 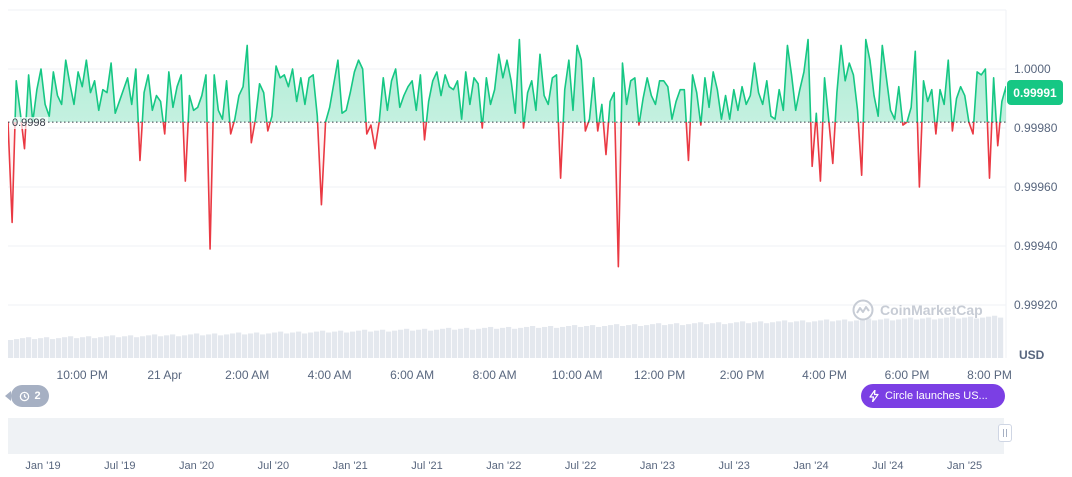 What do you see at coordinates (197, 466) in the screenshot?
I see `navigator-tick-label: Jan '20` at bounding box center [197, 466].